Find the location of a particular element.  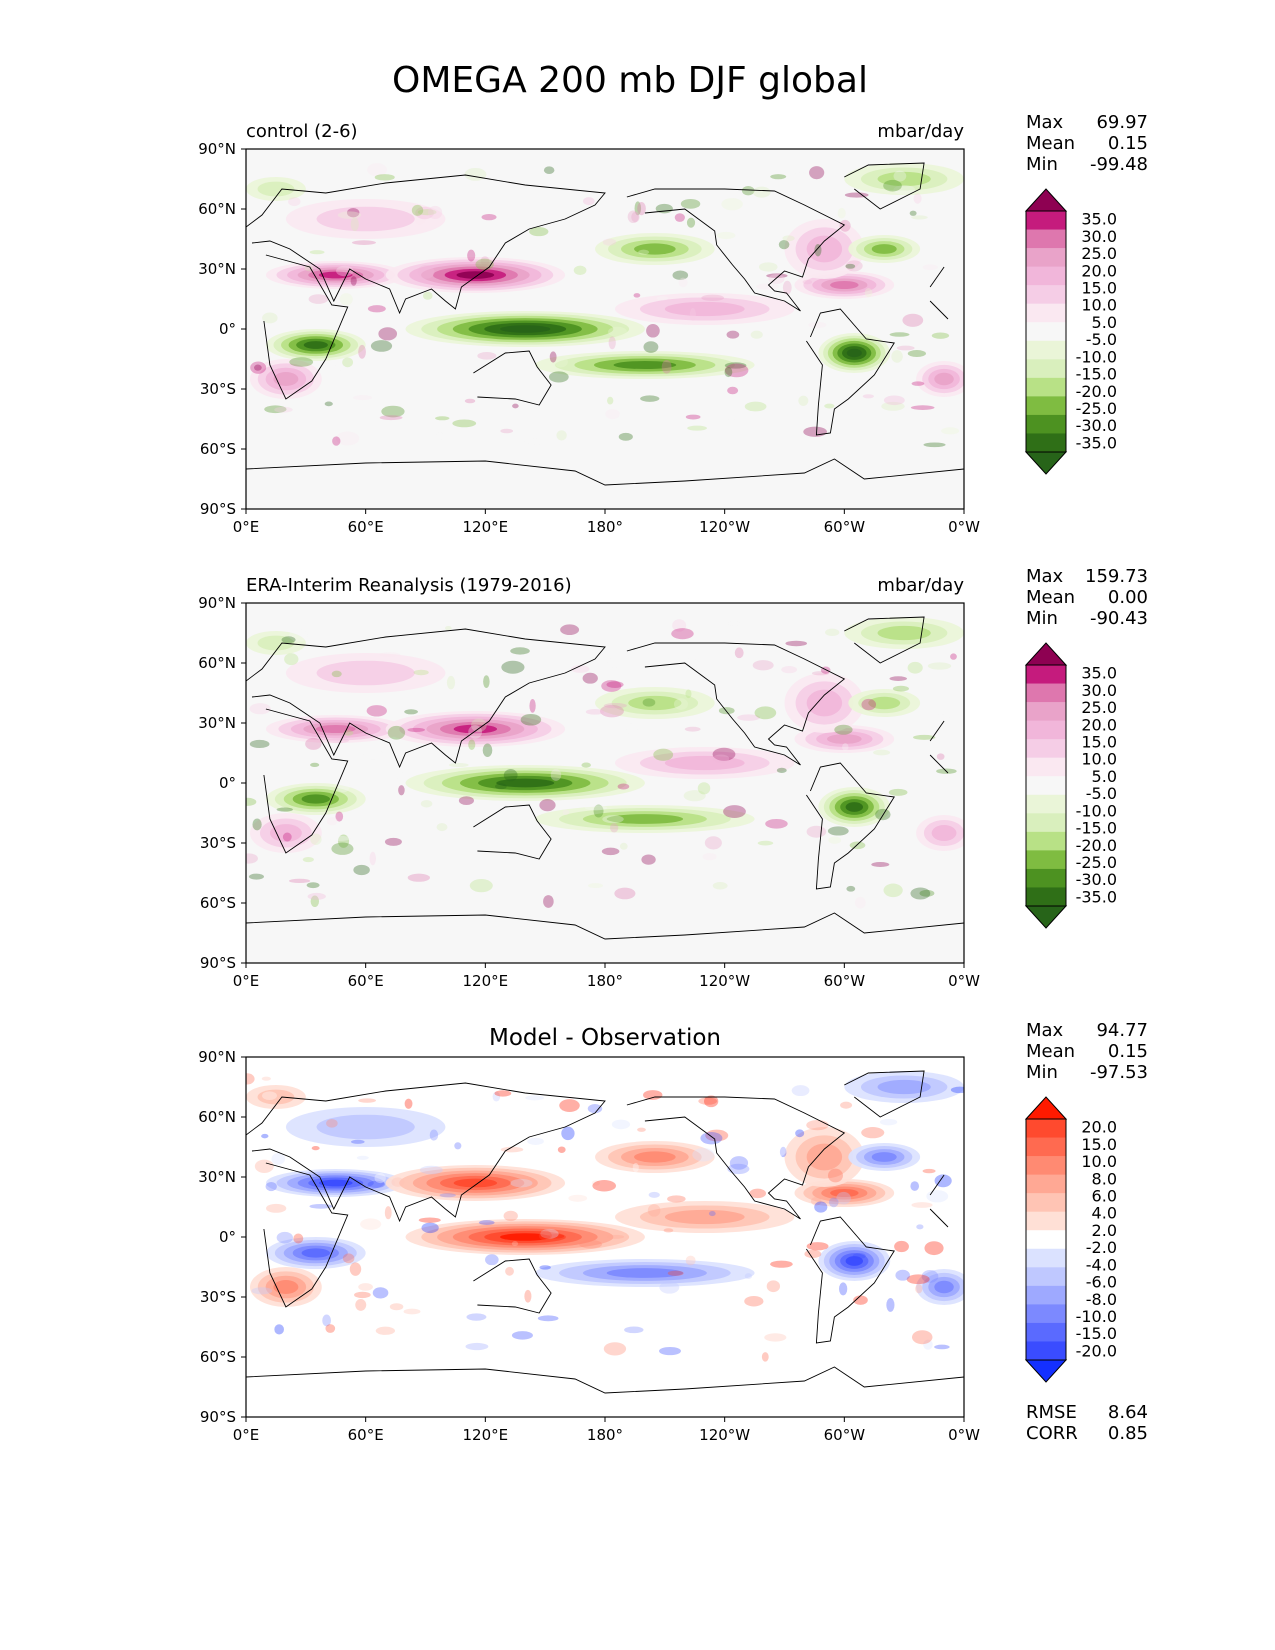

y-tick-label: 30°N is located at coordinates (217, 269).